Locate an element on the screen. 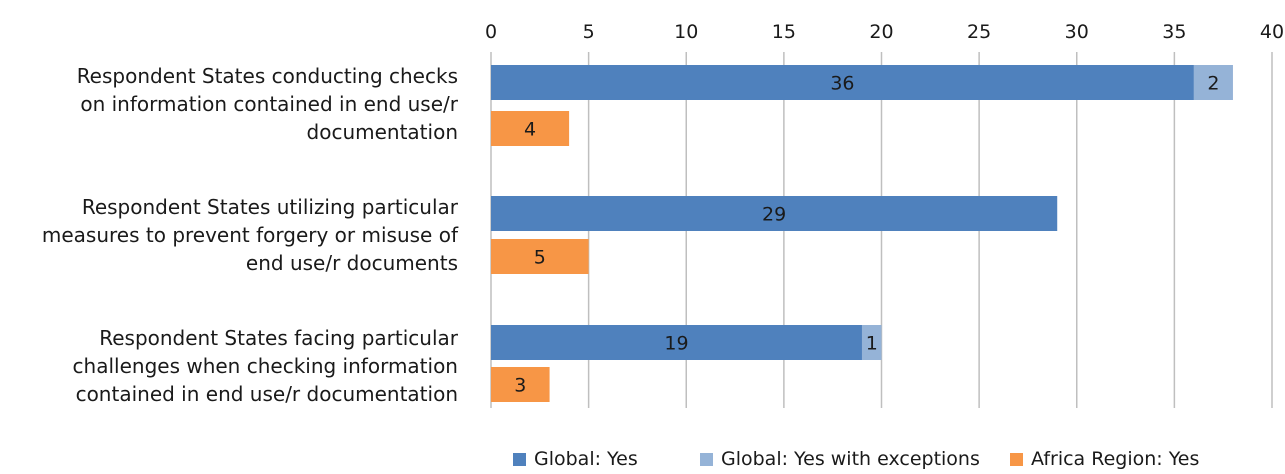 This screenshot has width=1285, height=474. category-label-line: challenges when checking information is located at coordinates (265, 366).